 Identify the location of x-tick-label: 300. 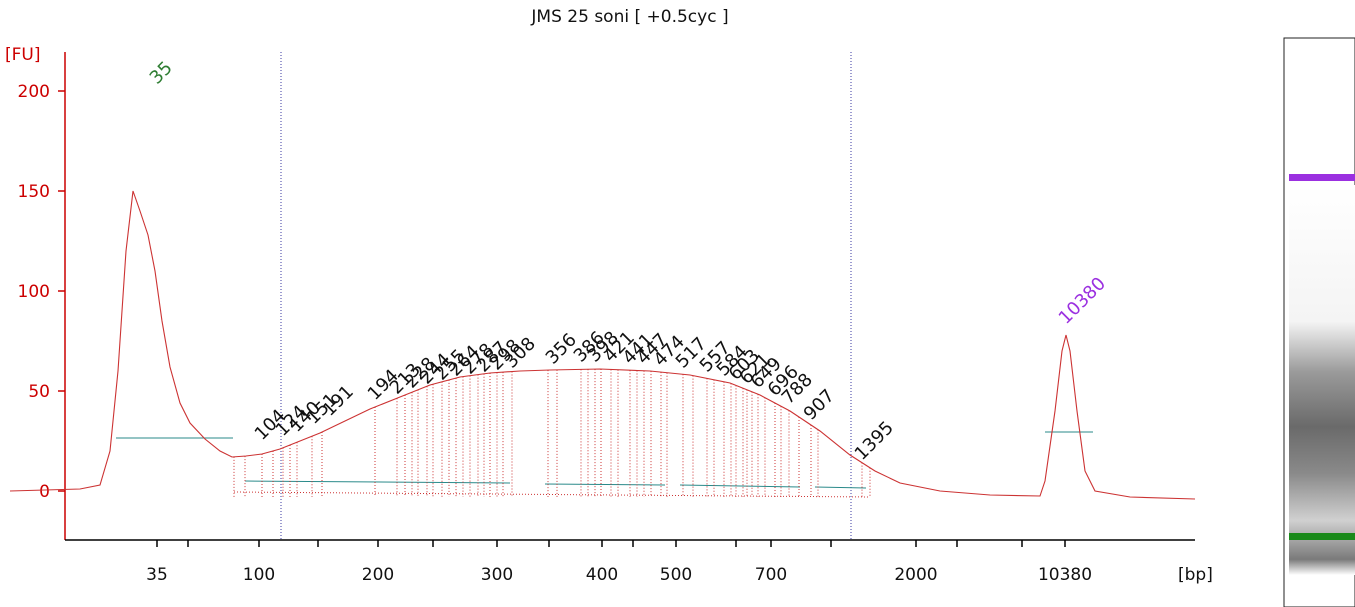
(497, 575).